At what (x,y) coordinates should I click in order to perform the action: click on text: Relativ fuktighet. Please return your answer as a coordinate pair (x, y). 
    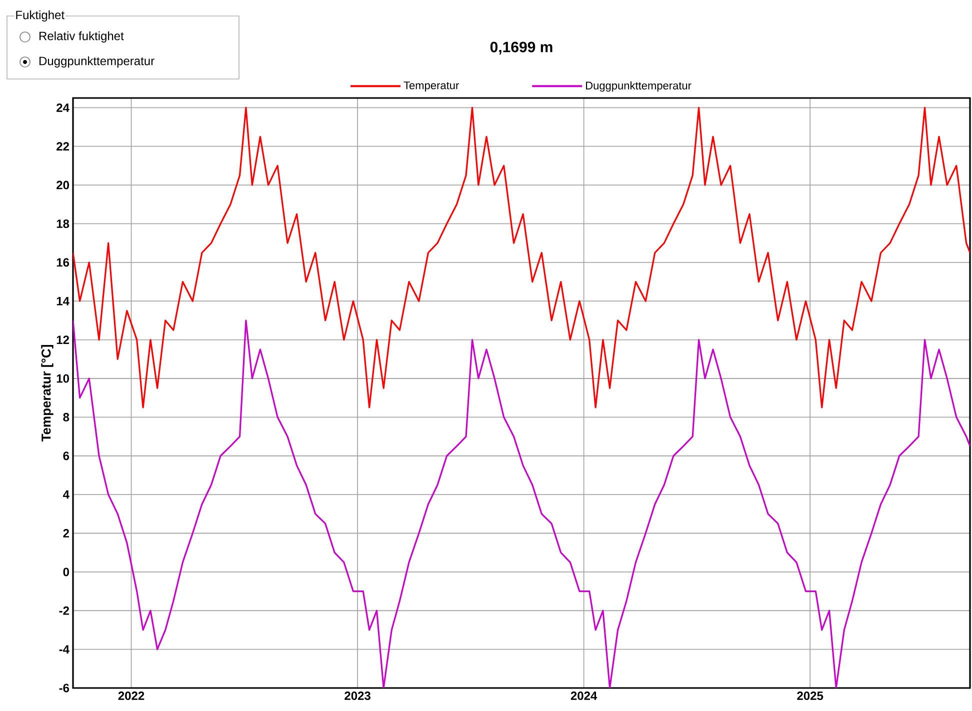
    Looking at the image, I should click on (82, 37).